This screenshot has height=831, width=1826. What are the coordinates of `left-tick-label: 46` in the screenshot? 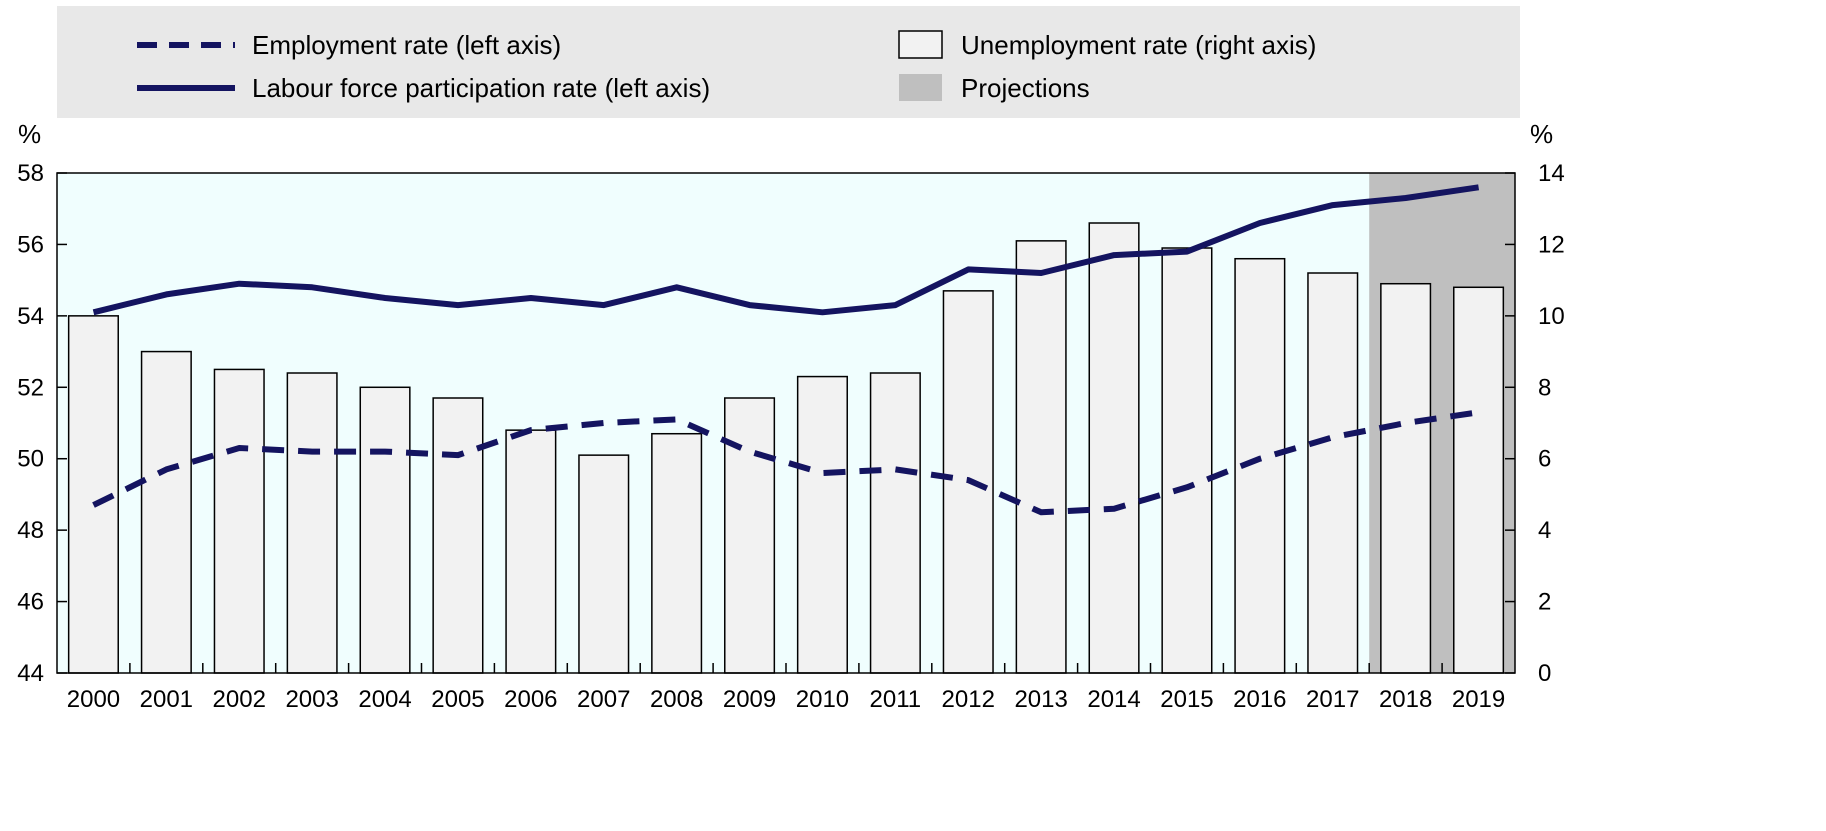 It's located at (30, 602).